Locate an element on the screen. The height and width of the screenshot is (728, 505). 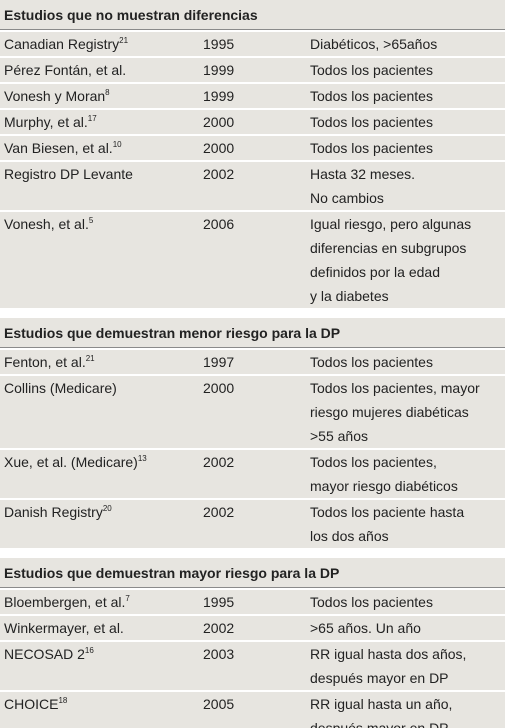
reference: 7 is located at coordinates (127, 598).